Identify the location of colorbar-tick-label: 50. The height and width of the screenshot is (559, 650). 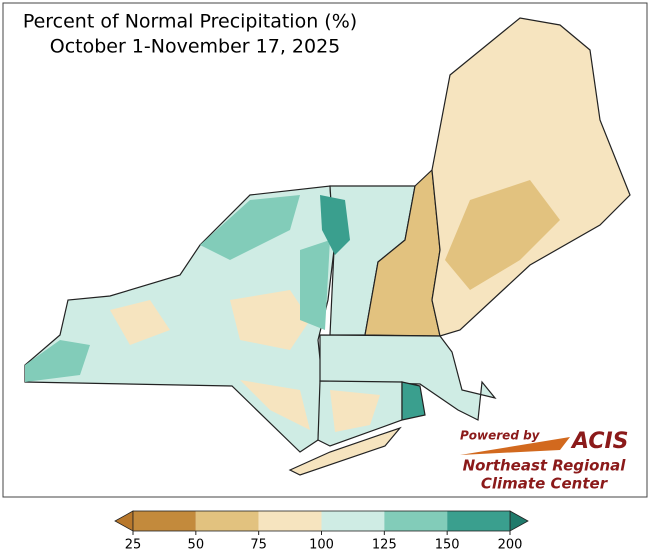
(196, 545).